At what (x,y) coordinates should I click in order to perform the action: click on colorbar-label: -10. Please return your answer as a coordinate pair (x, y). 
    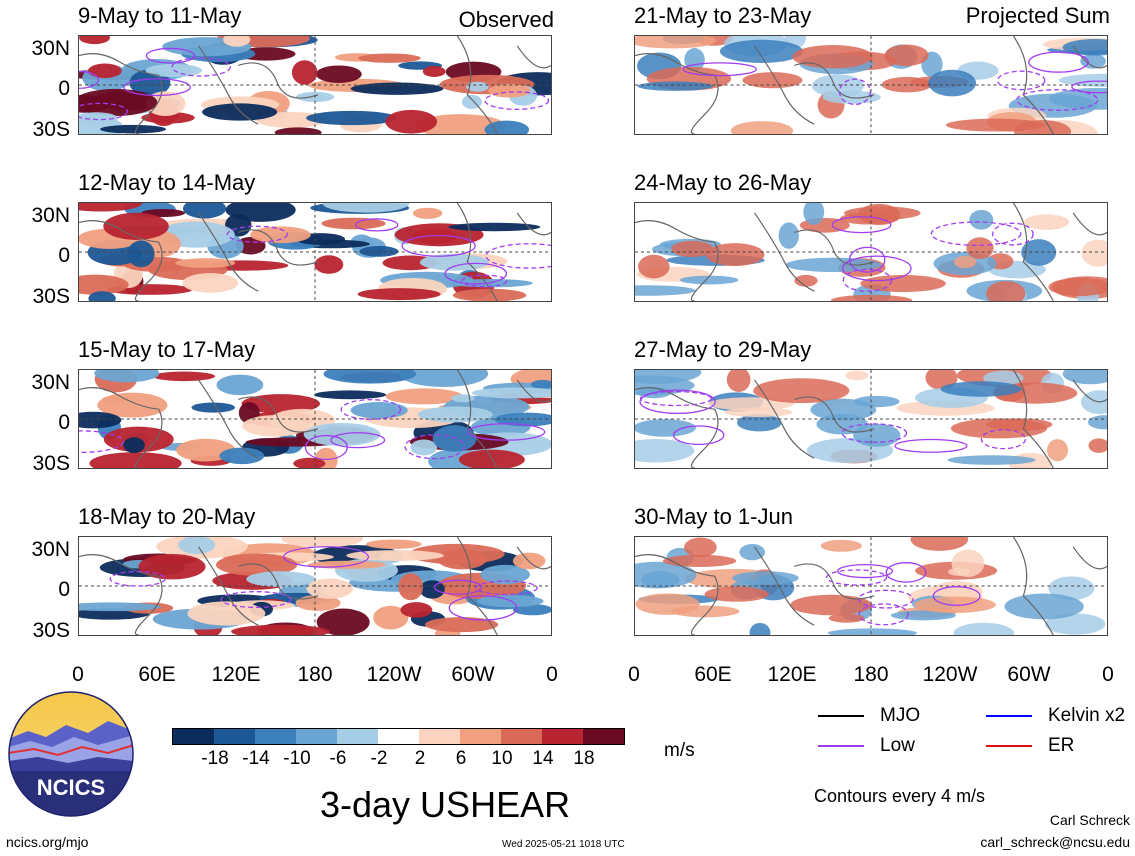
    Looking at the image, I should click on (297, 758).